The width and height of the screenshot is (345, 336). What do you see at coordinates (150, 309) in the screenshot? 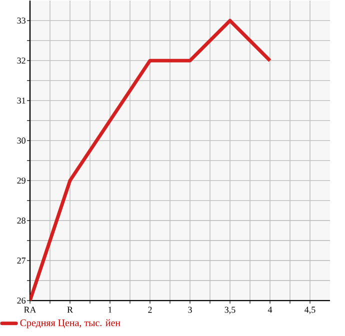
I see `x-tick-label: 2` at bounding box center [150, 309].